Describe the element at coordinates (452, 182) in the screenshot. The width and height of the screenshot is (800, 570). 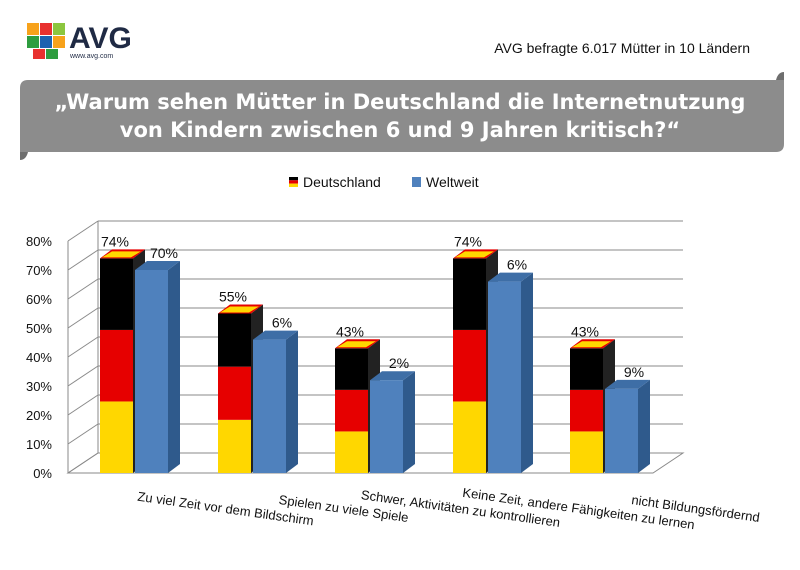
I see `legend-label-weltweit: Weltweit` at that location.